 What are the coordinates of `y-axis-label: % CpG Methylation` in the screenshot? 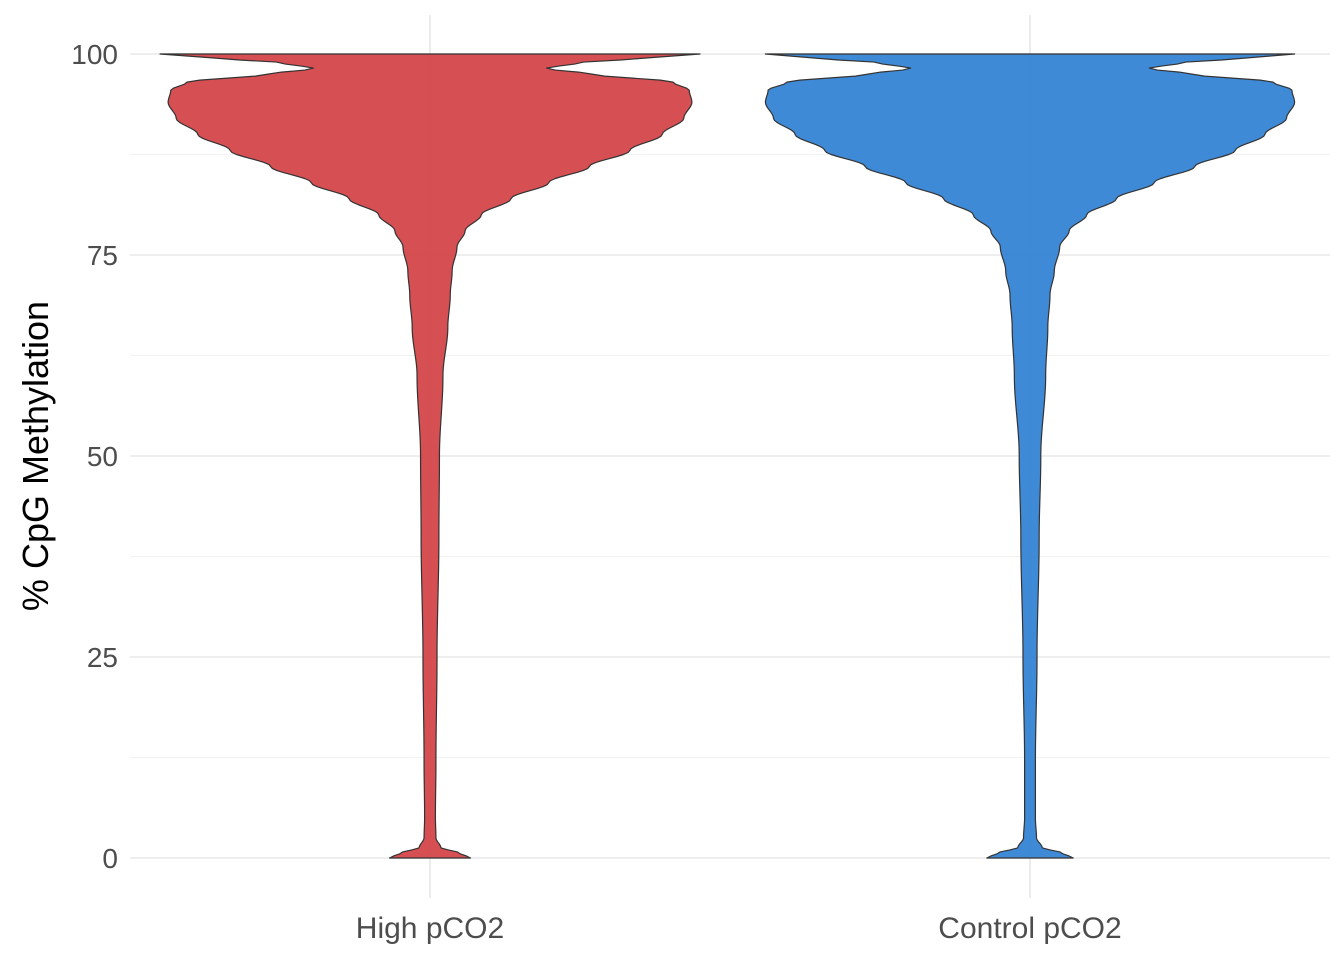 It's located at (35, 456).